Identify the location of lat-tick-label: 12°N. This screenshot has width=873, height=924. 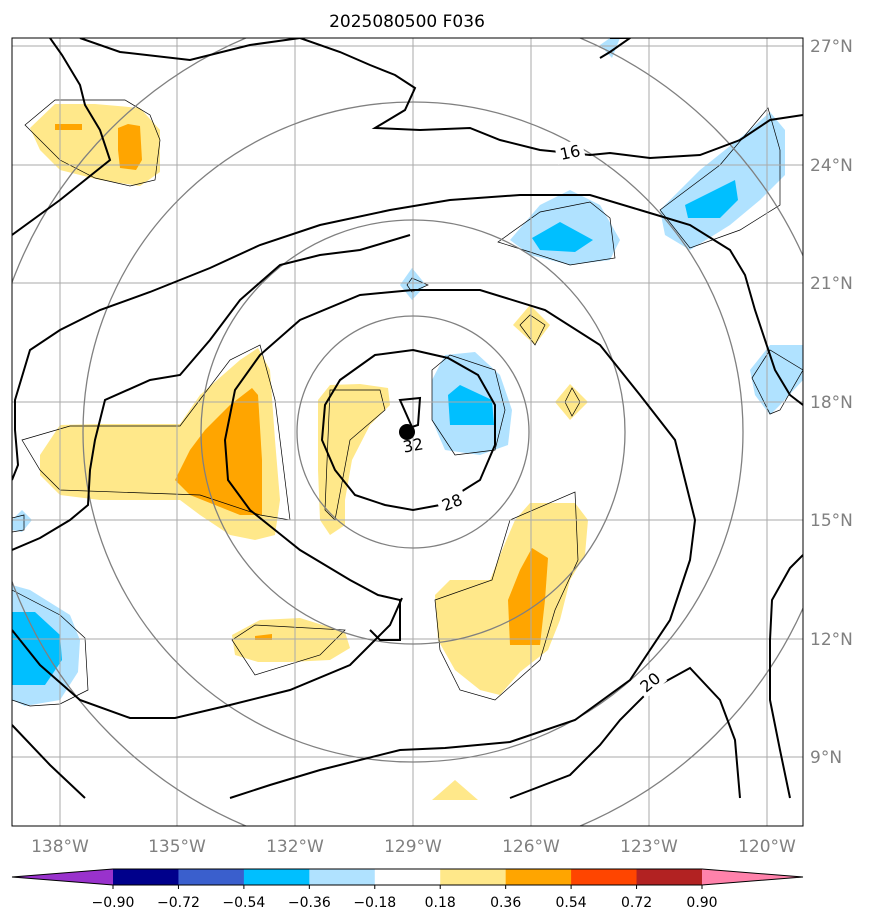
(831, 640).